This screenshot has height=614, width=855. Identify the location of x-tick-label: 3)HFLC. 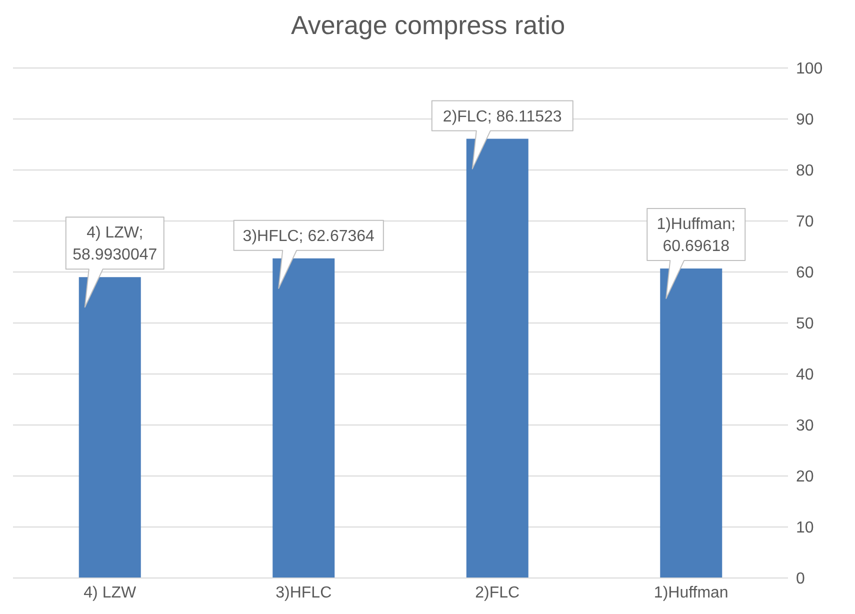
(304, 593).